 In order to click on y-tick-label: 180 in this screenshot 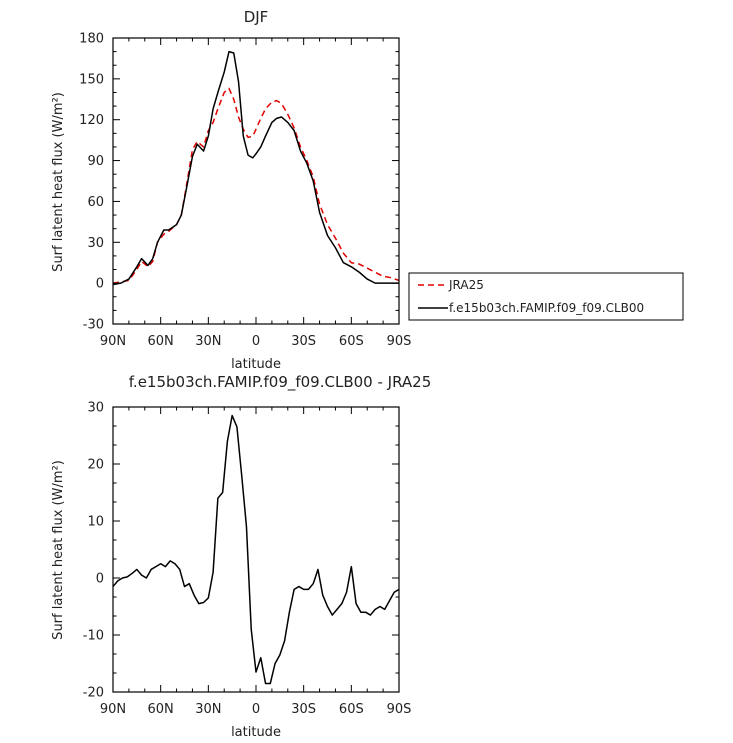, I will do `click(91, 39)`.